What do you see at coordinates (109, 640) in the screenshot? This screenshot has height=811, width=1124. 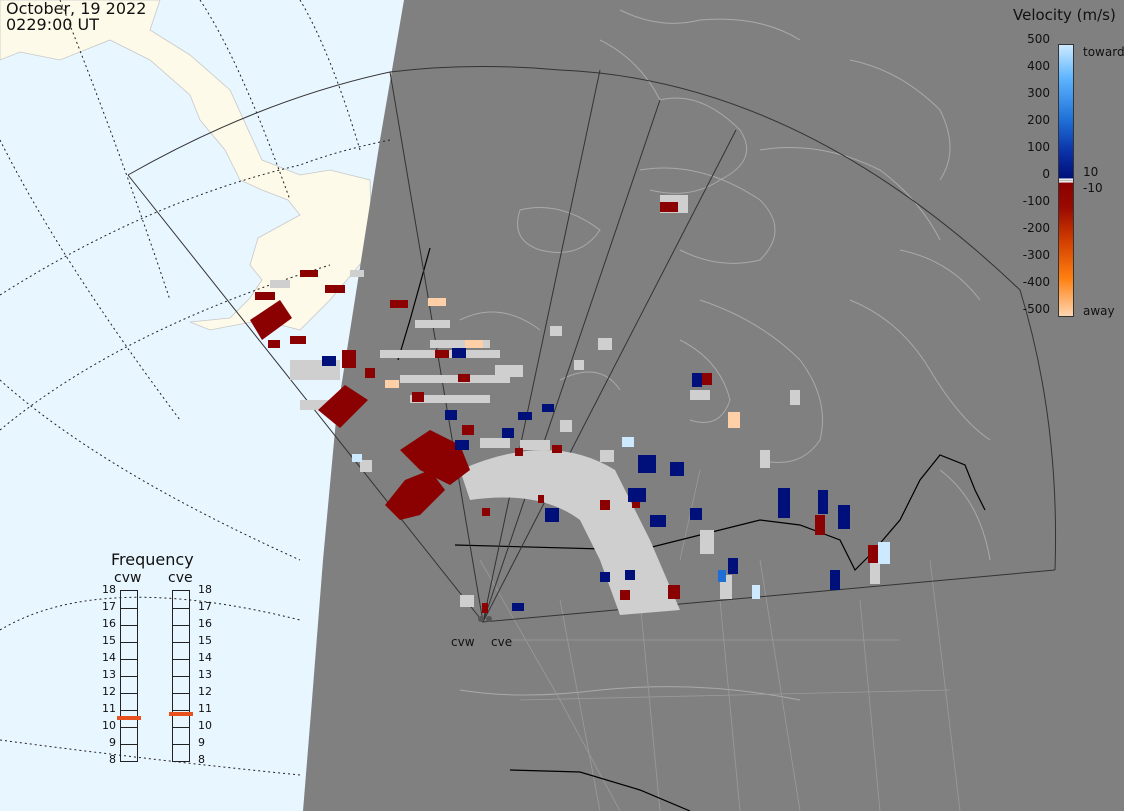 I see `freq-scale-left: 15` at bounding box center [109, 640].